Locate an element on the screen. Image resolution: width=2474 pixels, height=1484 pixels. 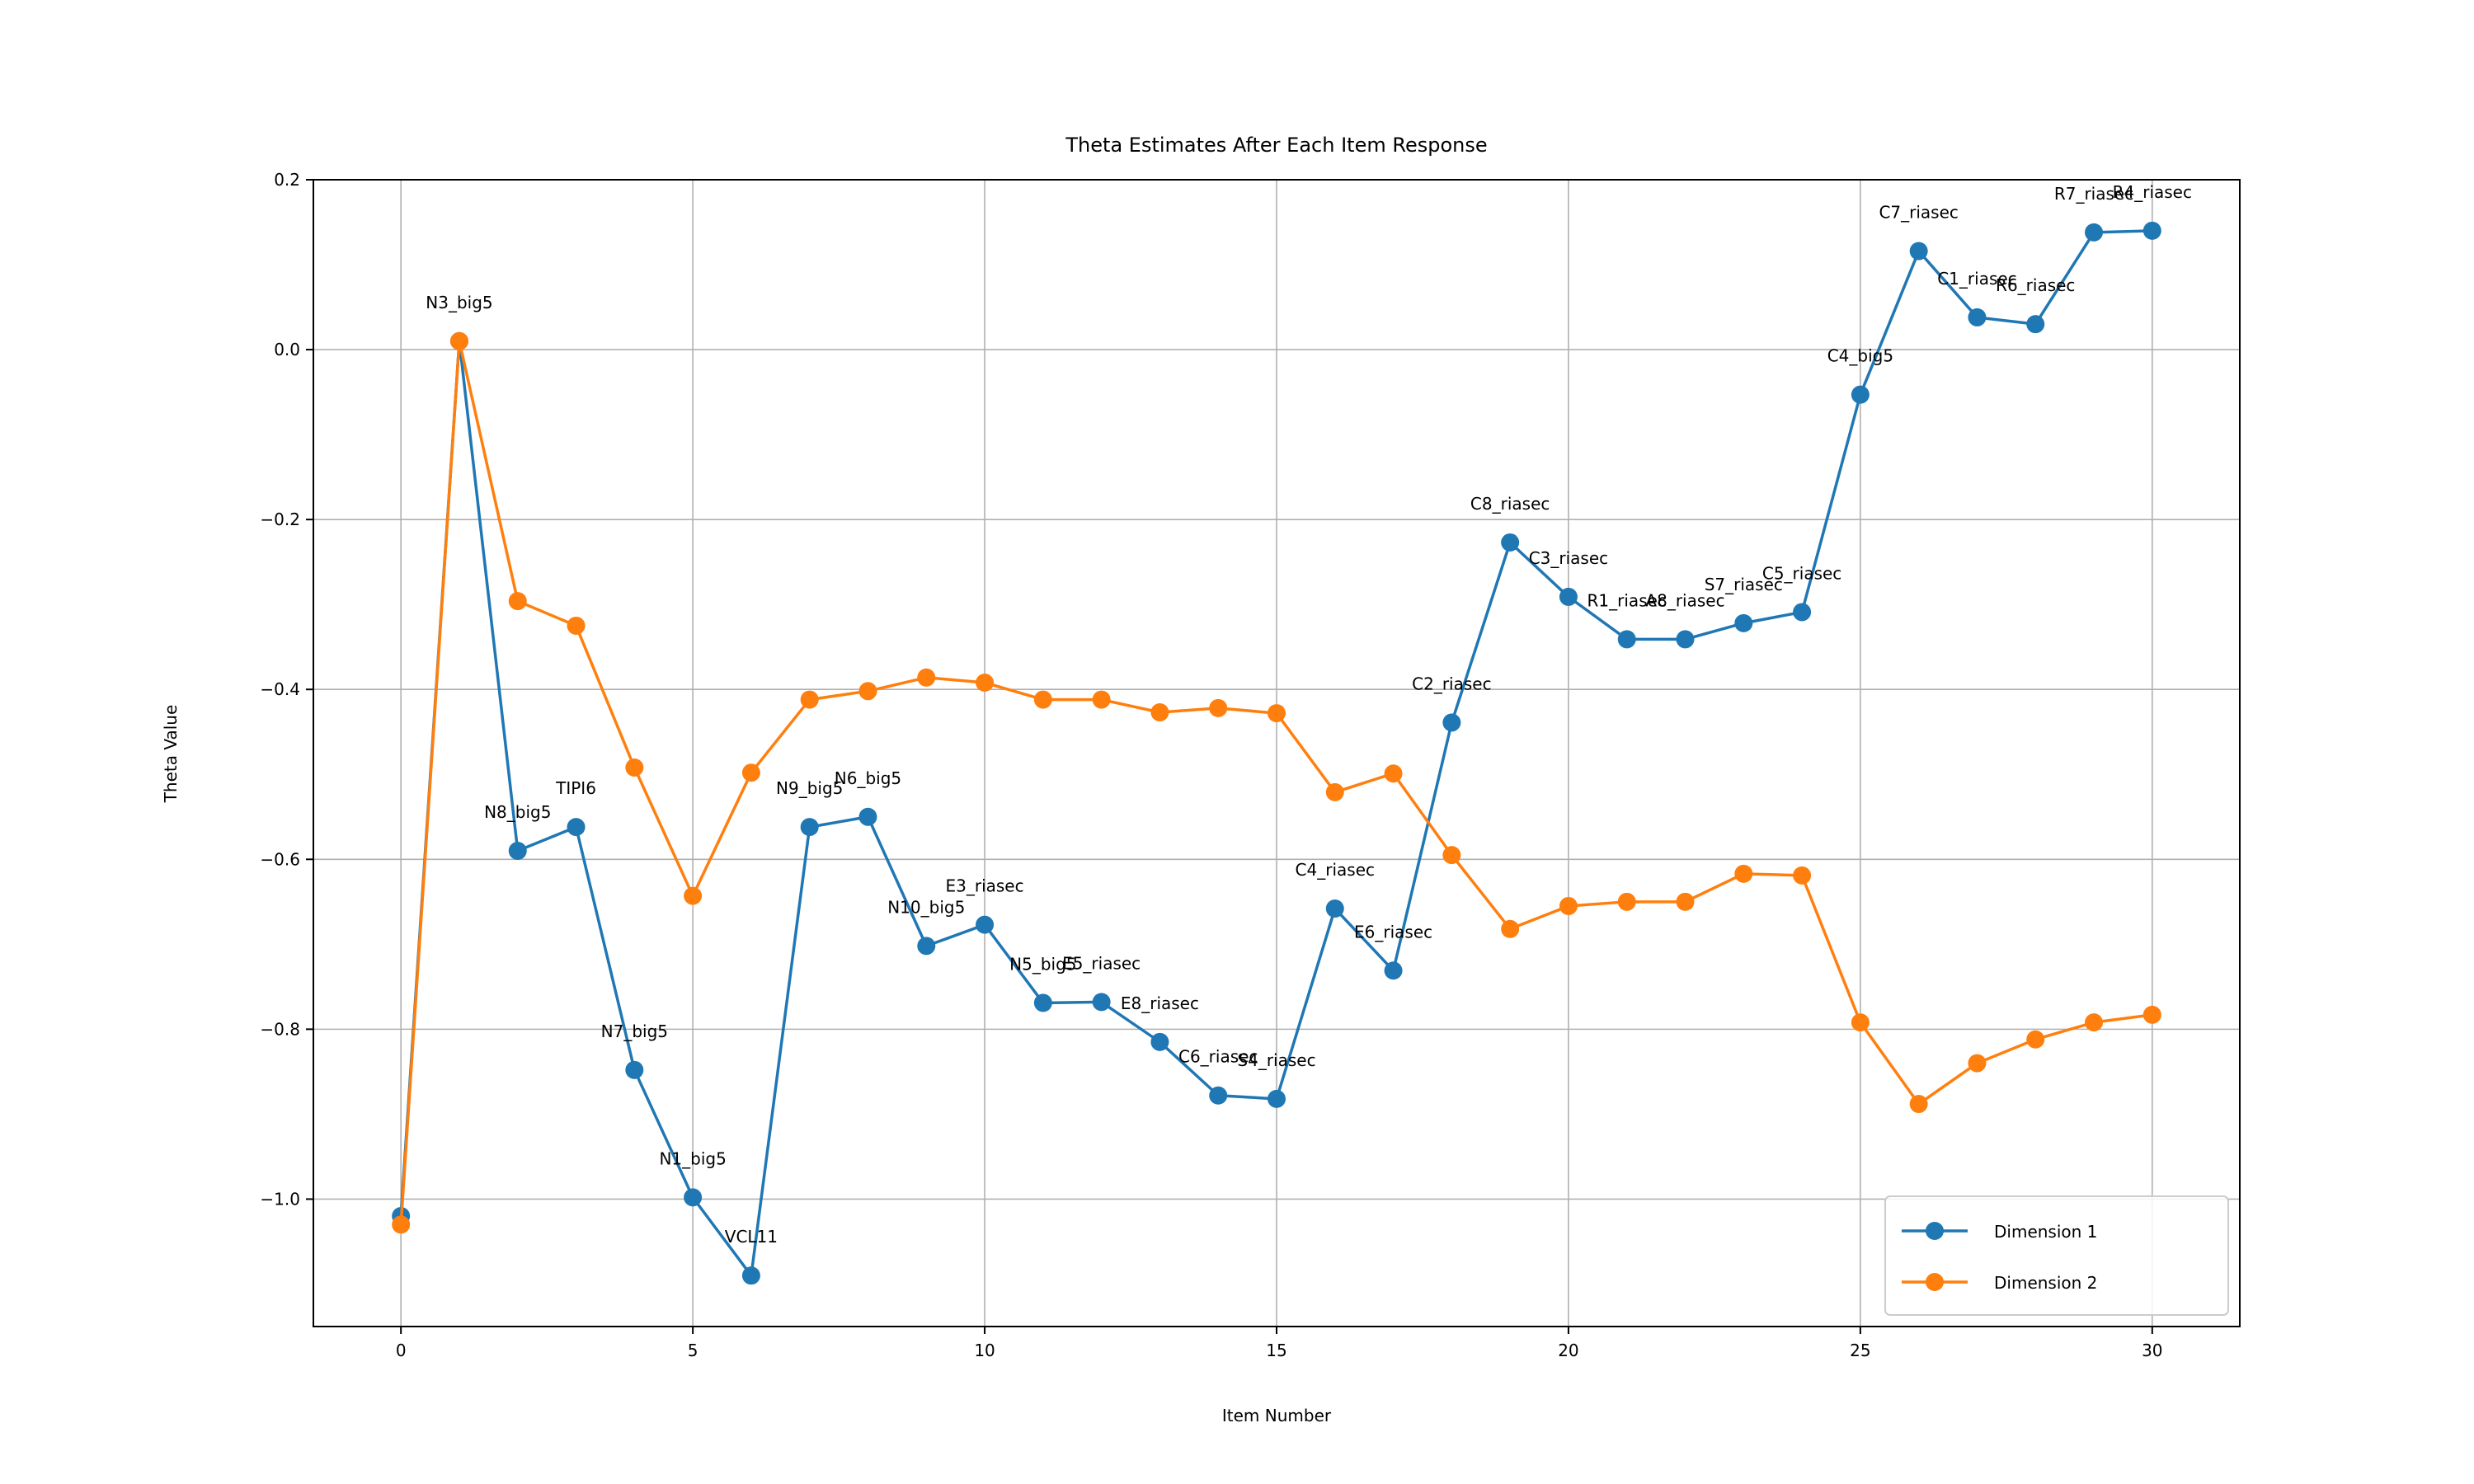
point-annotation: A8_riasec is located at coordinates (1684, 600).